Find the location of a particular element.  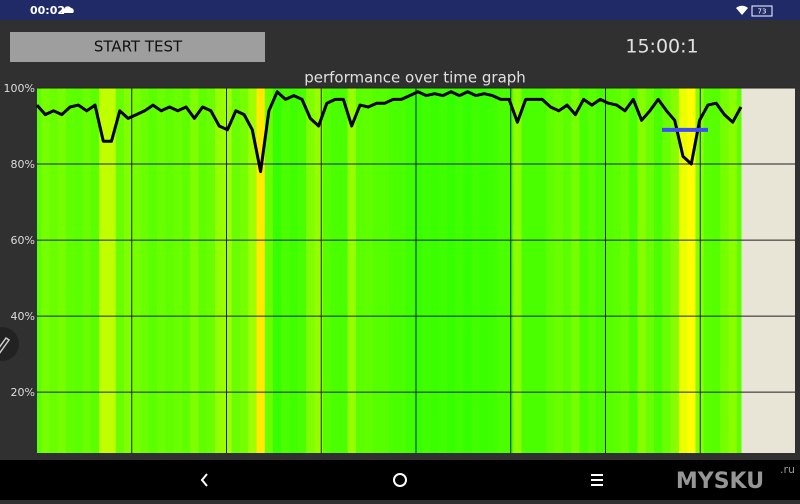

y-tick-label: 100% is located at coordinates (19, 88).